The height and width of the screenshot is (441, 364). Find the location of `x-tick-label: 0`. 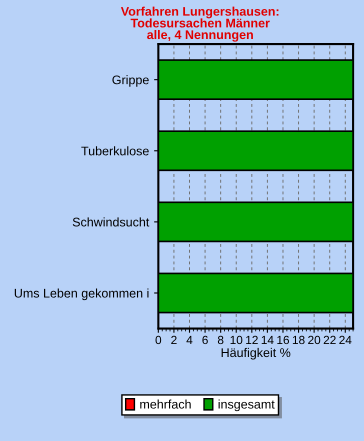

x-tick-label: 0 is located at coordinates (159, 340).